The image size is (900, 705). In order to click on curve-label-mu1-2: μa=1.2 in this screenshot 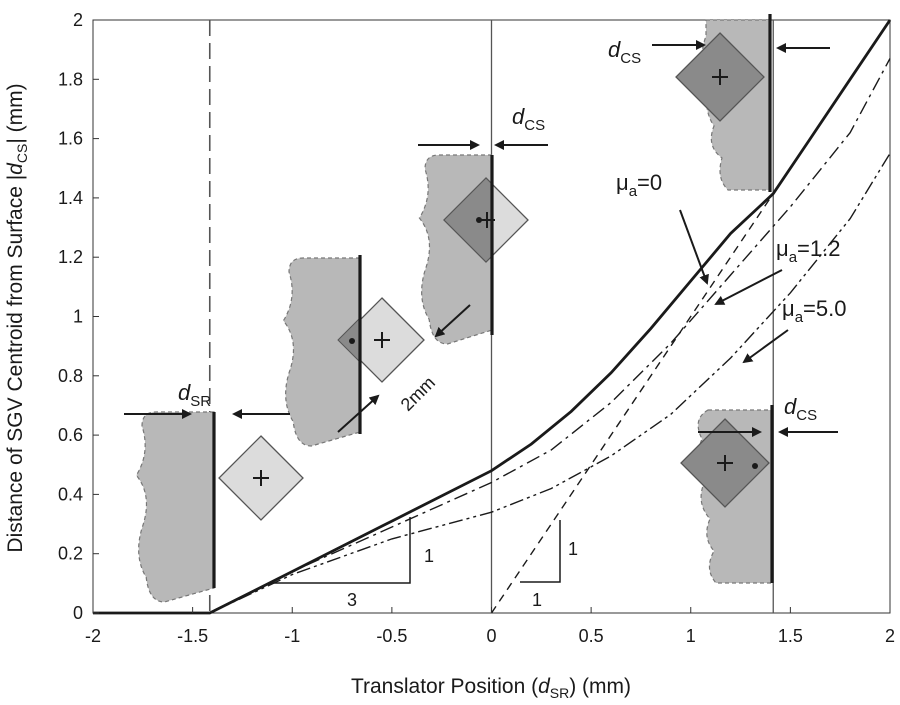, I will do `click(808, 251)`.